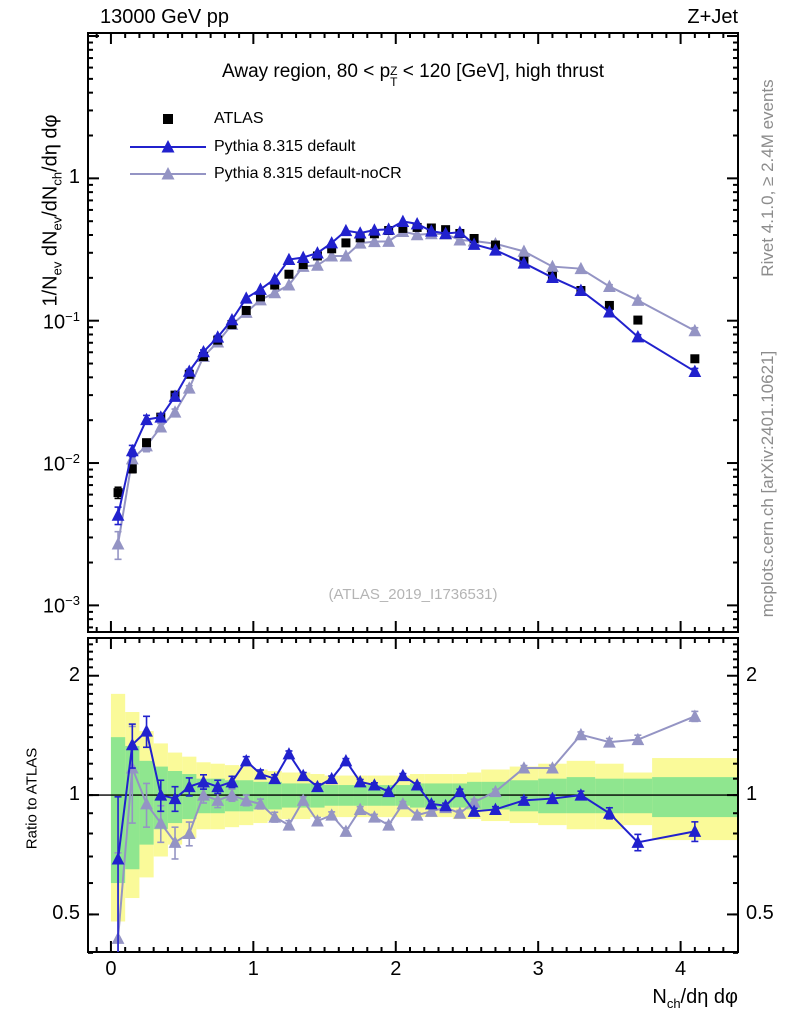  What do you see at coordinates (538, 969) in the screenshot?
I see `x-tick-label: 3` at bounding box center [538, 969].